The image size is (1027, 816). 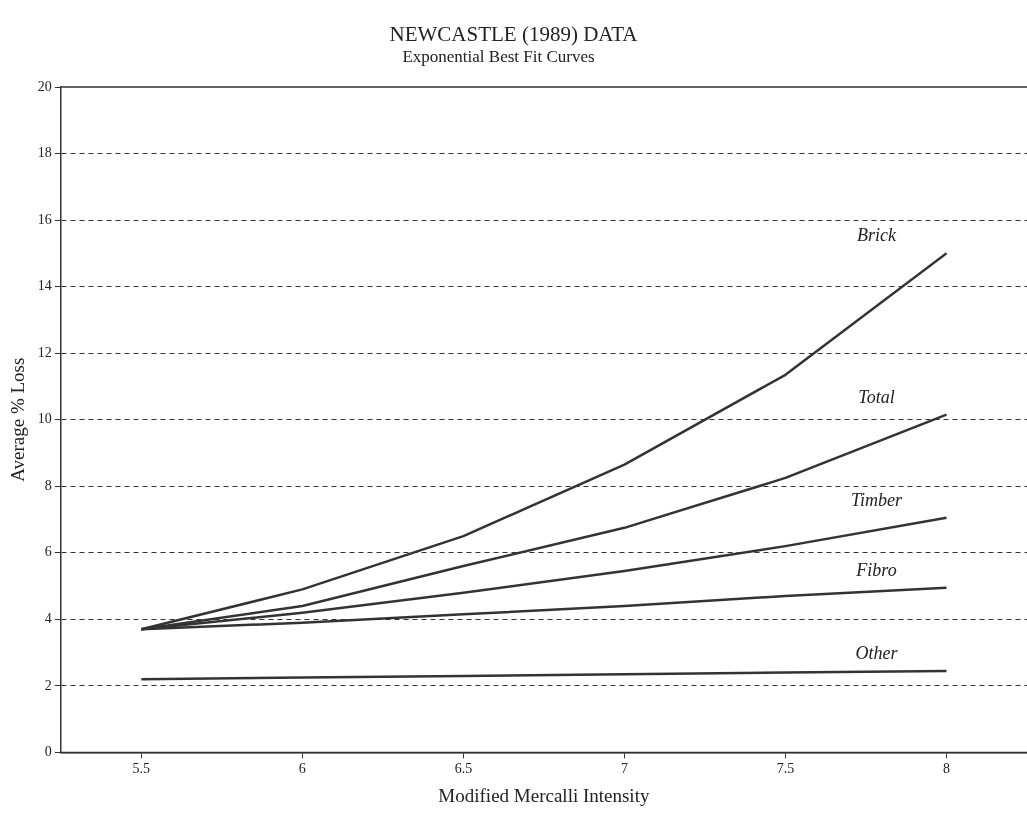 What do you see at coordinates (48, 552) in the screenshot?
I see `y-tick-label: 6` at bounding box center [48, 552].